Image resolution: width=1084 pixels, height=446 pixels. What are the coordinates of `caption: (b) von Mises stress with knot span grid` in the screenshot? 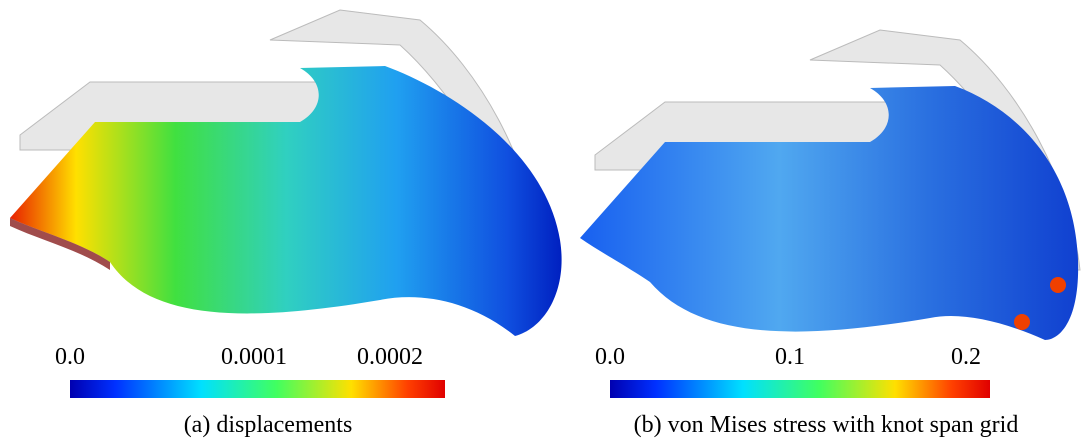 It's located at (826, 425).